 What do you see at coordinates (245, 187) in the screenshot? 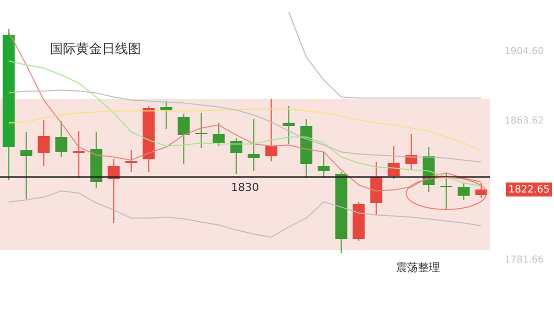
I see `ref-line-label: 1830` at bounding box center [245, 187].